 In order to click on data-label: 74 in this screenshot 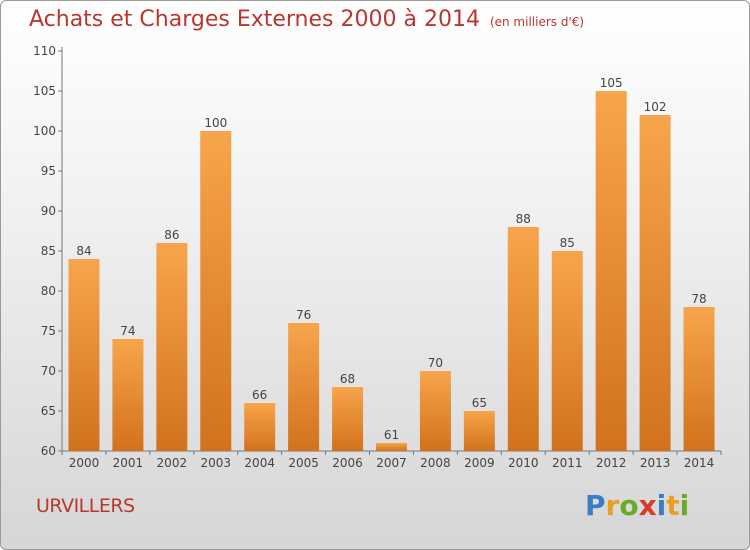, I will do `click(127, 331)`.